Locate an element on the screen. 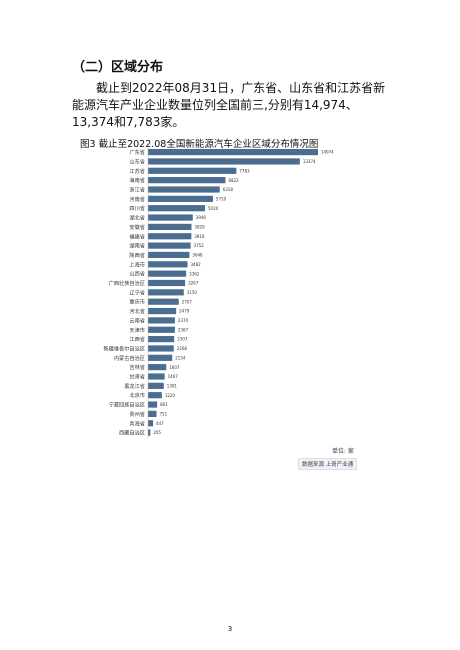 This screenshot has width=460, height=650. value-label: 13374 is located at coordinates (309, 161).